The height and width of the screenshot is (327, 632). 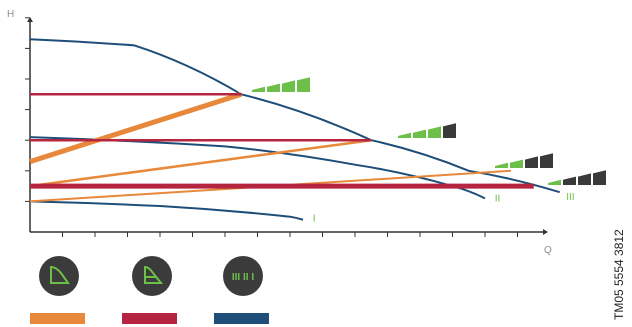 I want to click on x-axis-arrow, so click(x=545, y=232).